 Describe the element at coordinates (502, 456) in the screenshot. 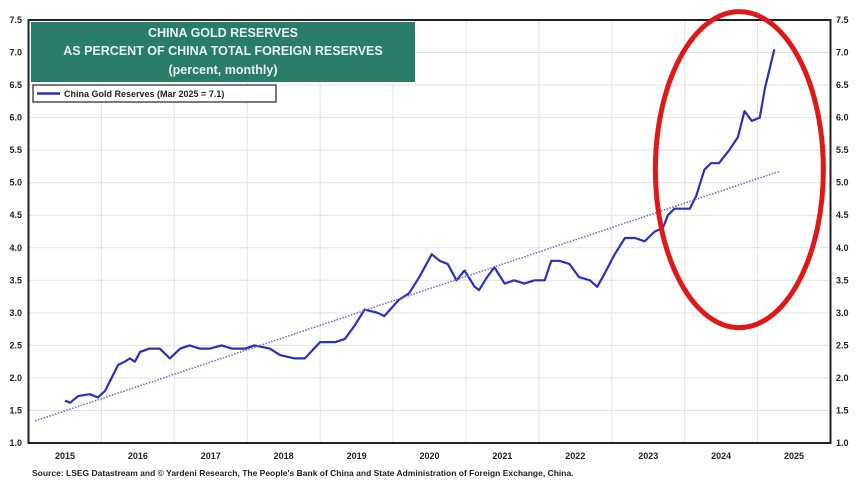

I see `x-tick-label: 2021` at that location.